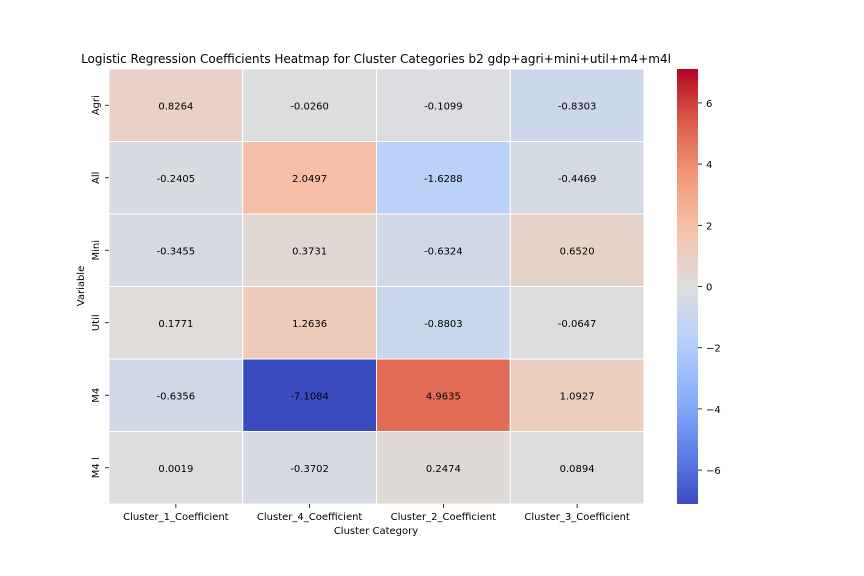 The height and width of the screenshot is (576, 864). Describe the element at coordinates (96, 395) in the screenshot. I see `y-tick-label: M4` at that location.